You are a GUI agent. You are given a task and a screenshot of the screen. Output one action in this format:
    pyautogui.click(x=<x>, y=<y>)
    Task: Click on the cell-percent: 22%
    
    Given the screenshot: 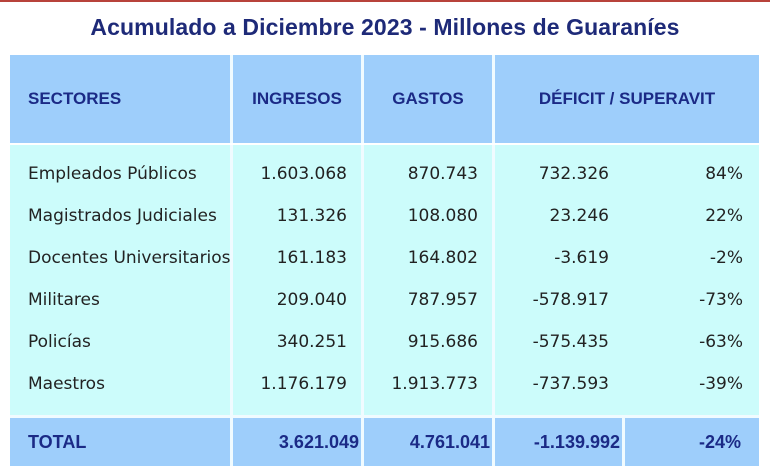 What is the action you would take?
    pyautogui.click(x=692, y=216)
    